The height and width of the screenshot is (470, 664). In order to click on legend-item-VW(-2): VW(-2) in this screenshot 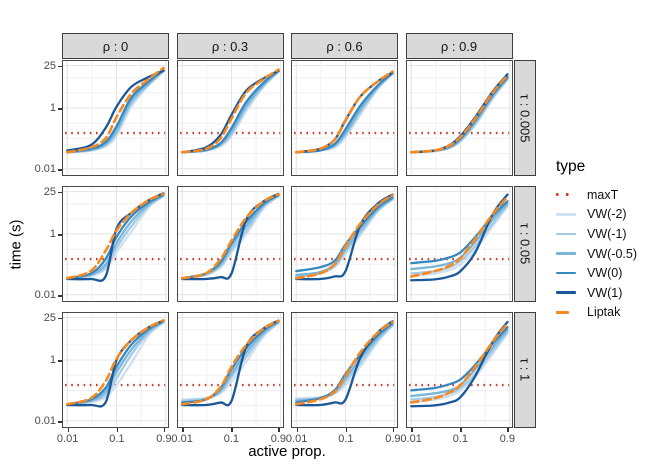, I will do `click(609, 215)`.